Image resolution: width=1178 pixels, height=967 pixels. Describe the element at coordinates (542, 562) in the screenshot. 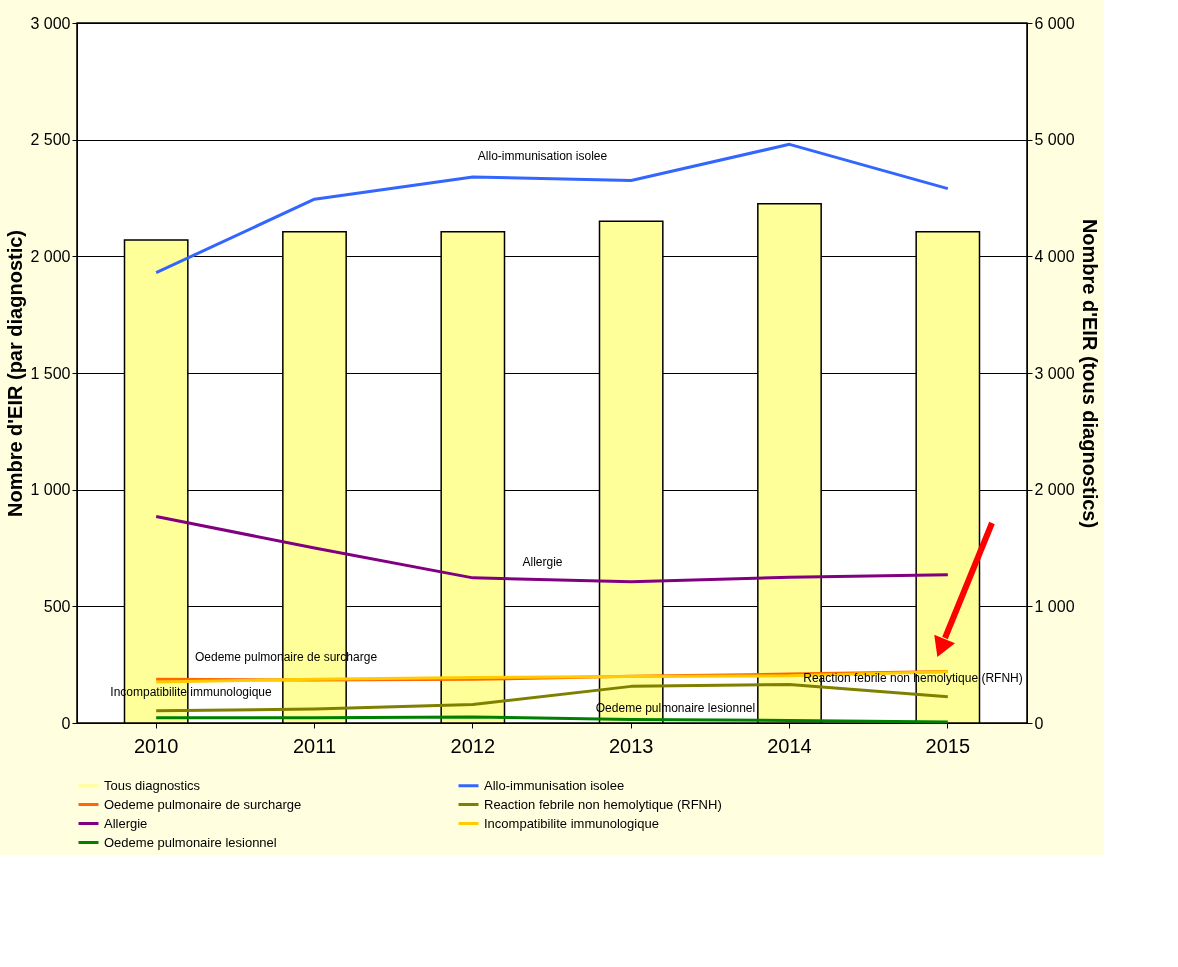

I see `annotation: Allergie` at that location.